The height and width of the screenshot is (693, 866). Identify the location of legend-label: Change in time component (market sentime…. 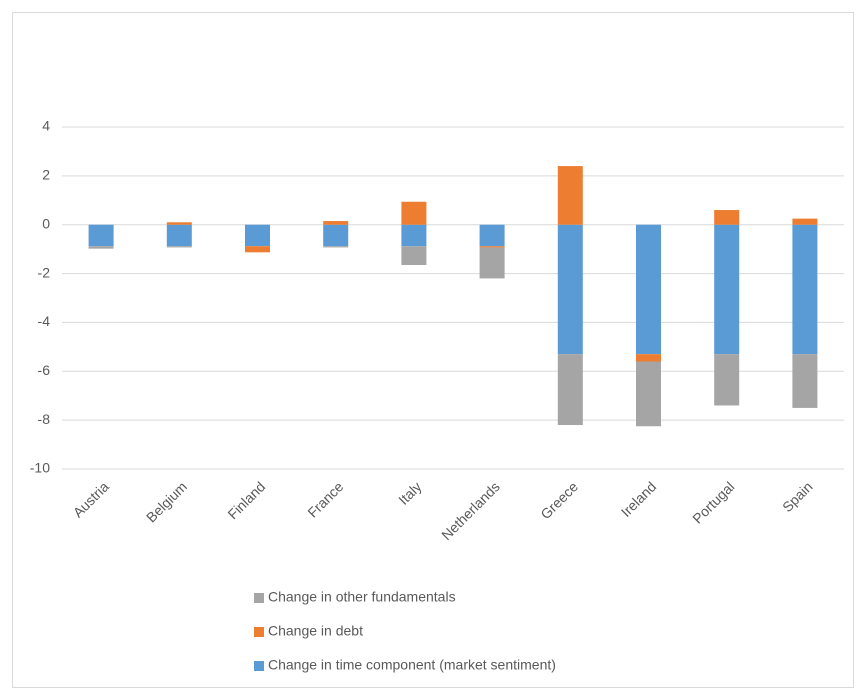
(412, 665).